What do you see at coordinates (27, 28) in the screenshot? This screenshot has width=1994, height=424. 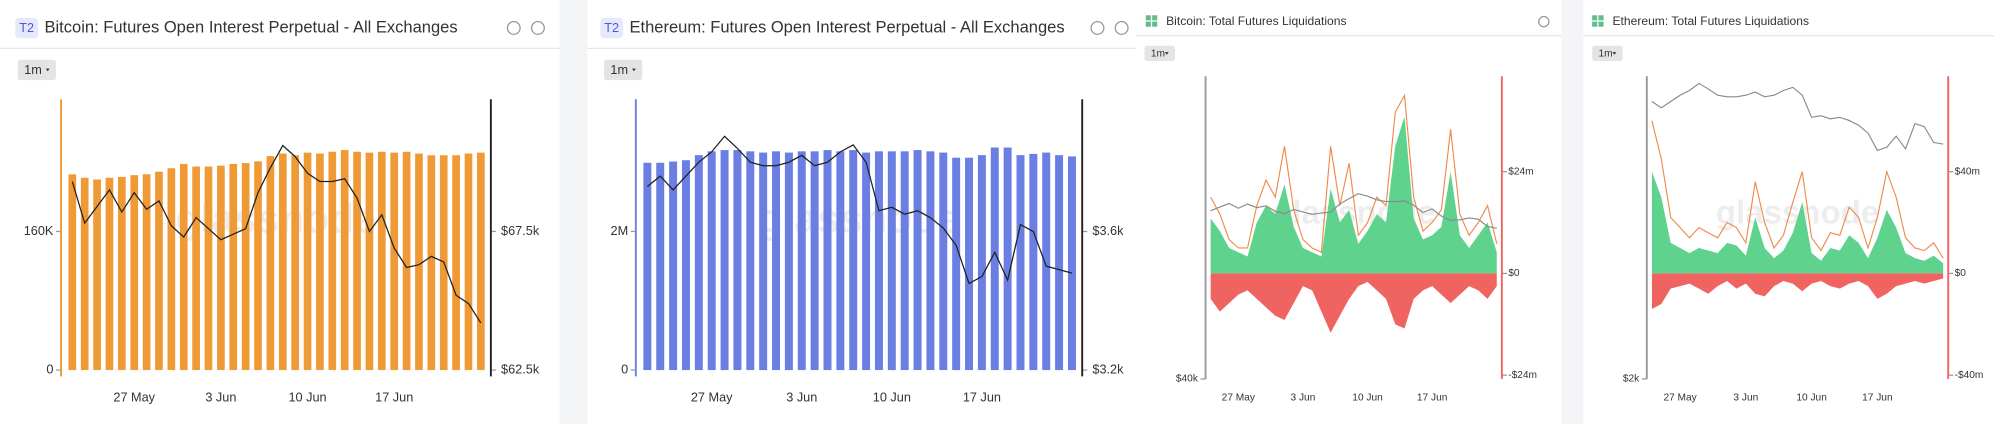 I see `badge` at bounding box center [27, 28].